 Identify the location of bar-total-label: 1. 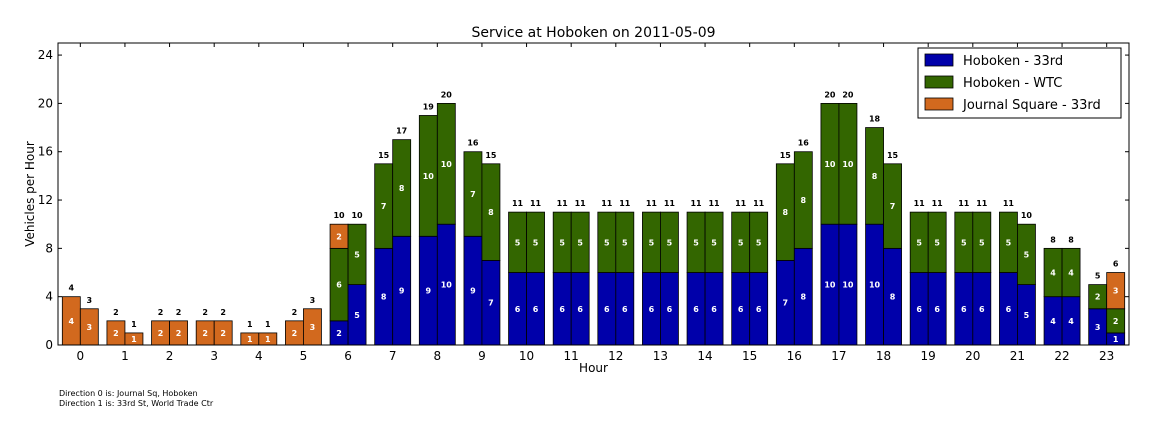
(268, 324).